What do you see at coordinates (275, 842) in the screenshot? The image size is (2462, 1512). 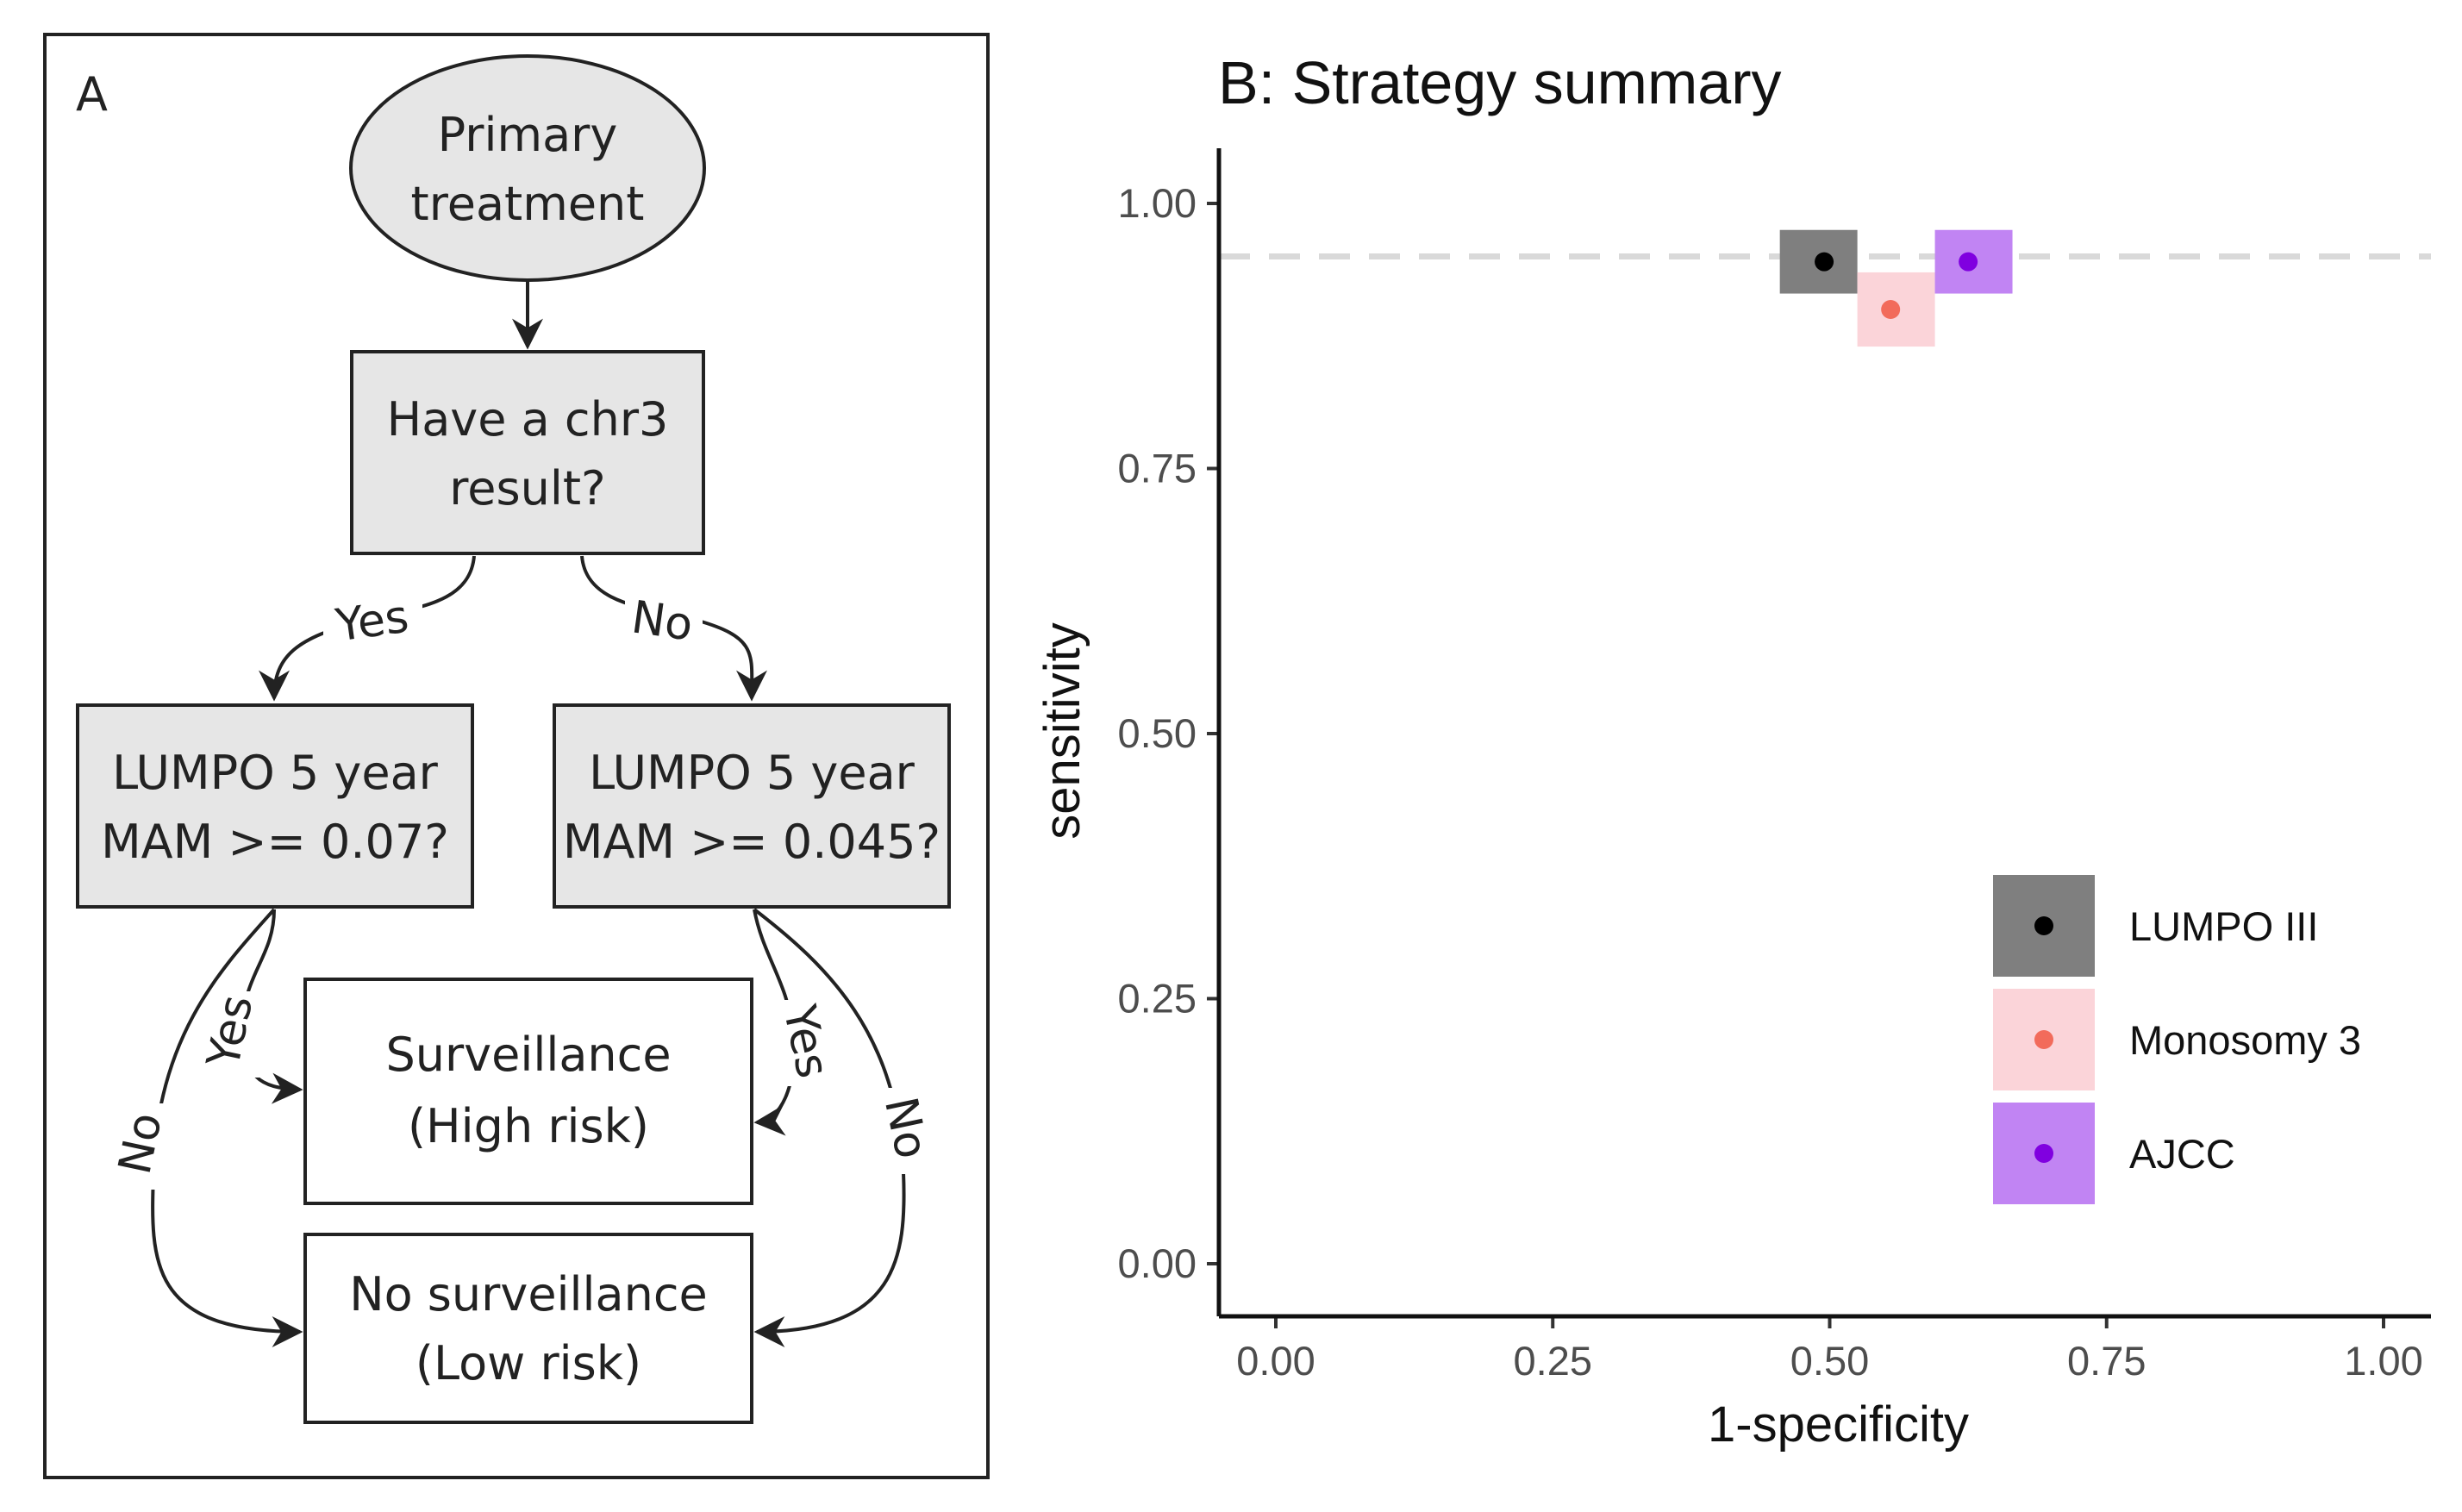 I see `left-check-line2: MAM >= 0.07?` at bounding box center [275, 842].